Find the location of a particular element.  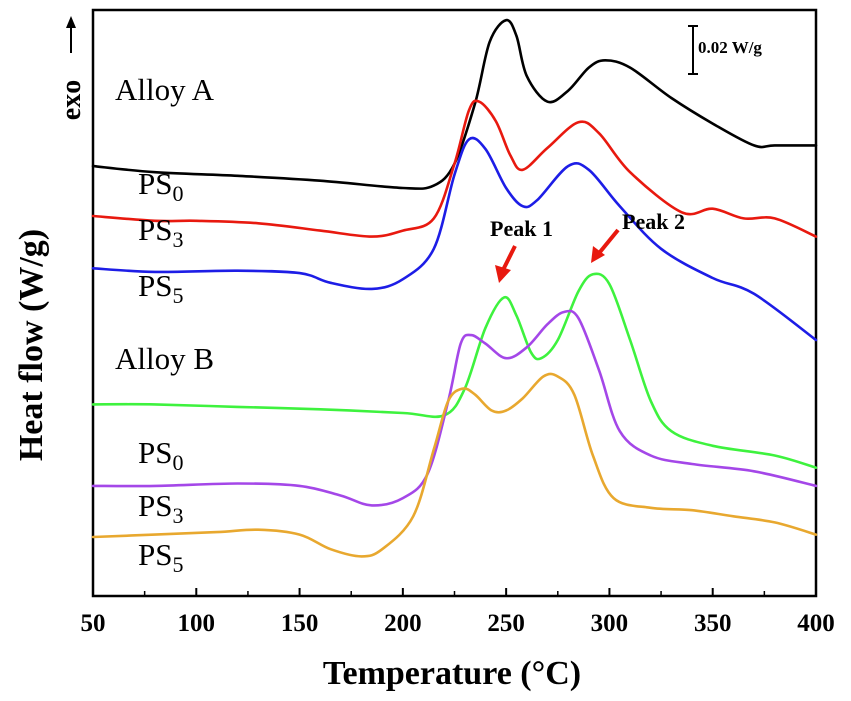

series-label-alloy-a-ps3: PS3 is located at coordinates (160, 232).